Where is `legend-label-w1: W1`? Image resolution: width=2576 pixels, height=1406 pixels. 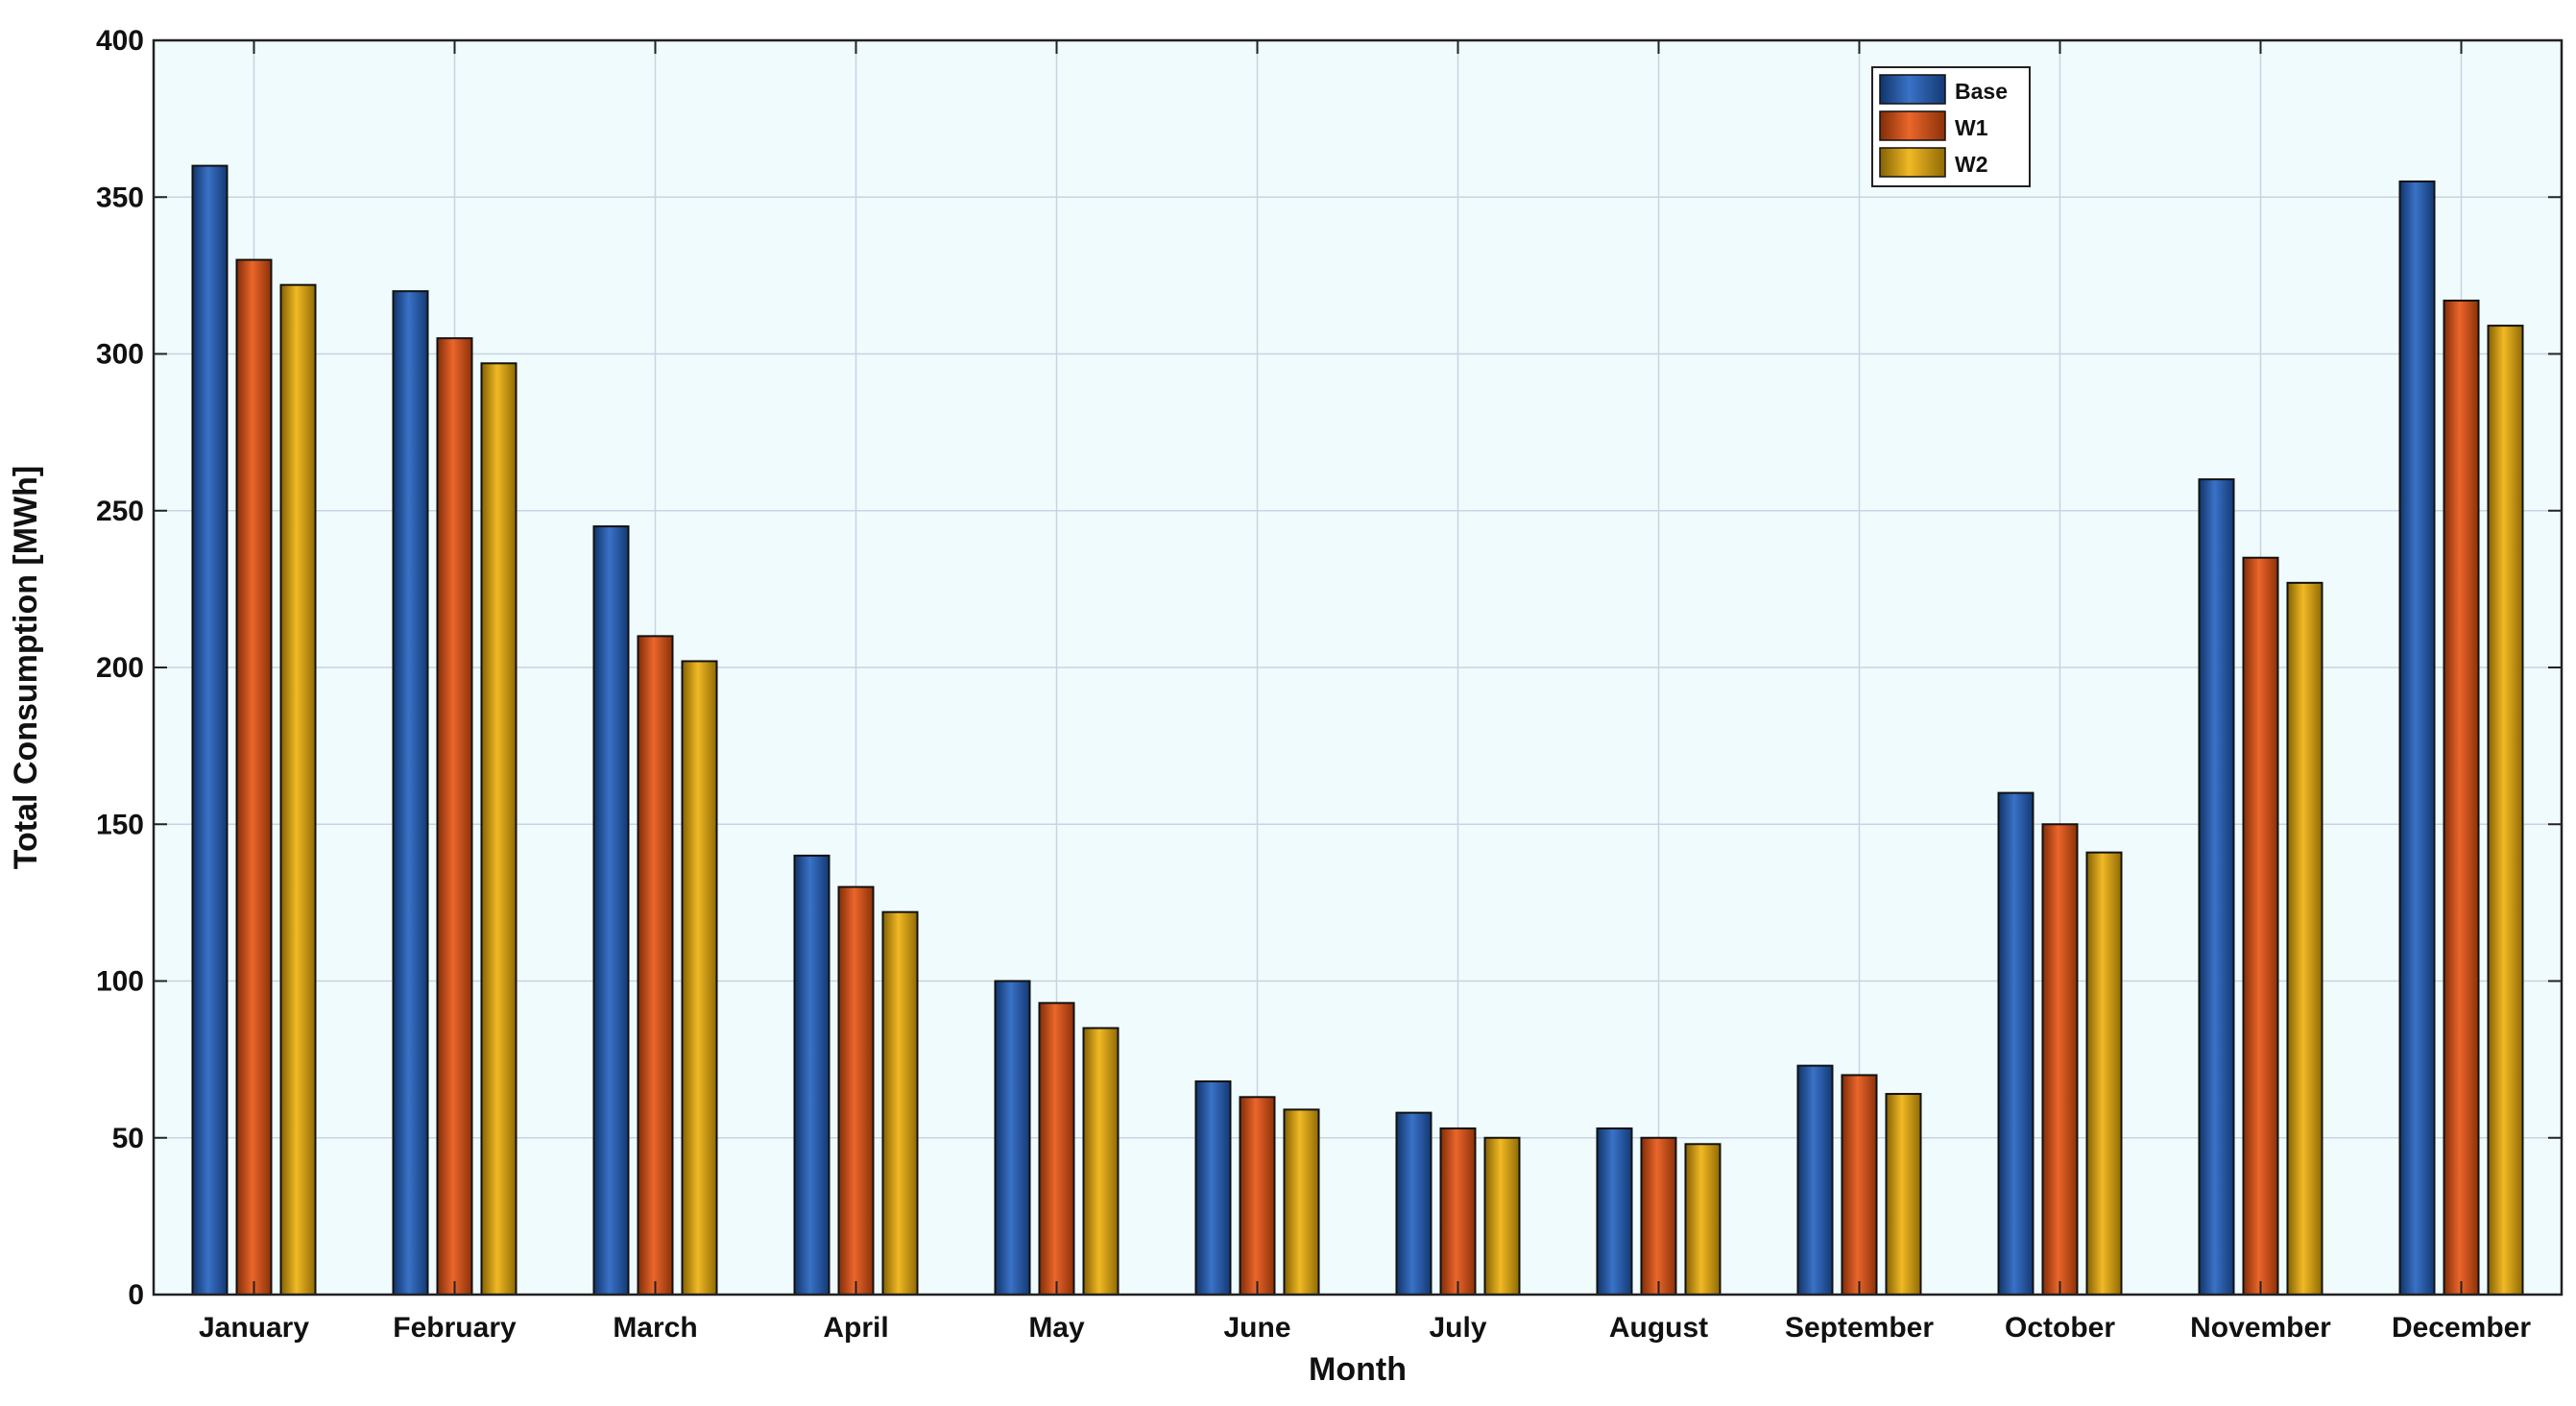
legend-label-w1: W1 is located at coordinates (1971, 127).